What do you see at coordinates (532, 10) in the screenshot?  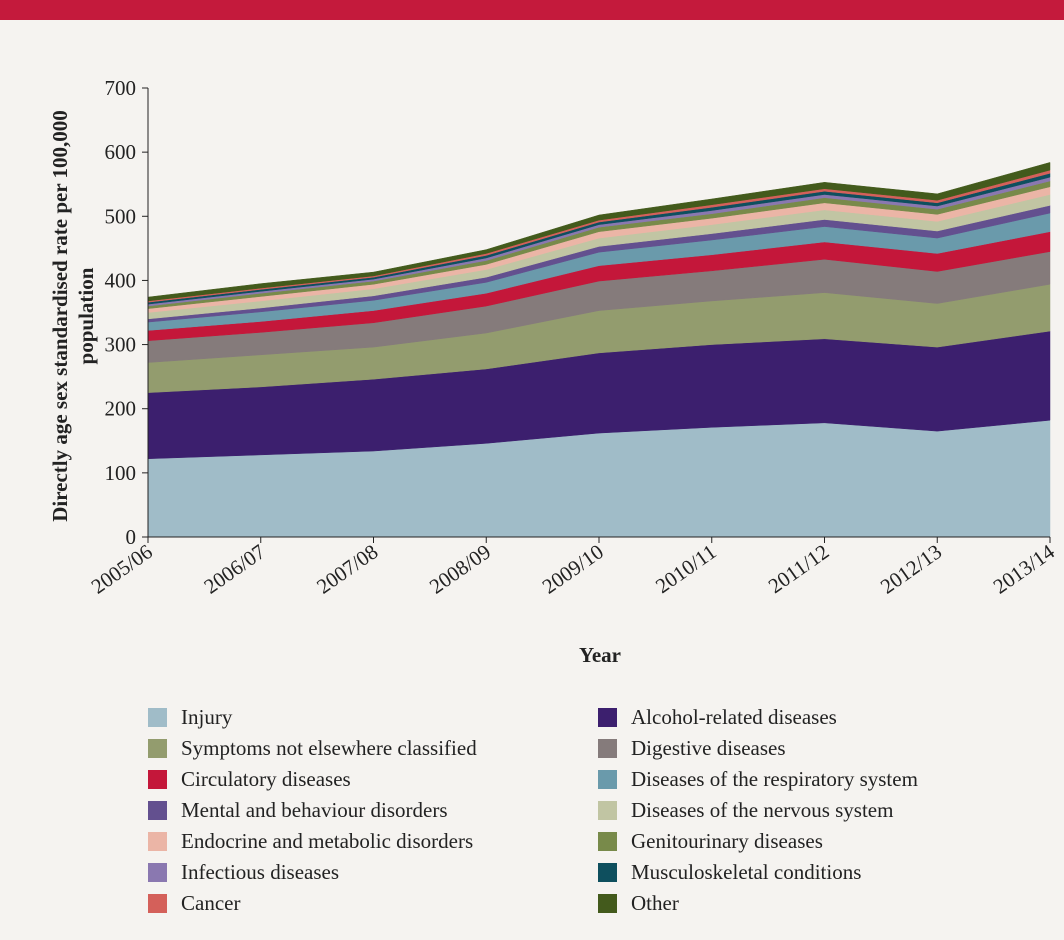 I see `header-bar` at bounding box center [532, 10].